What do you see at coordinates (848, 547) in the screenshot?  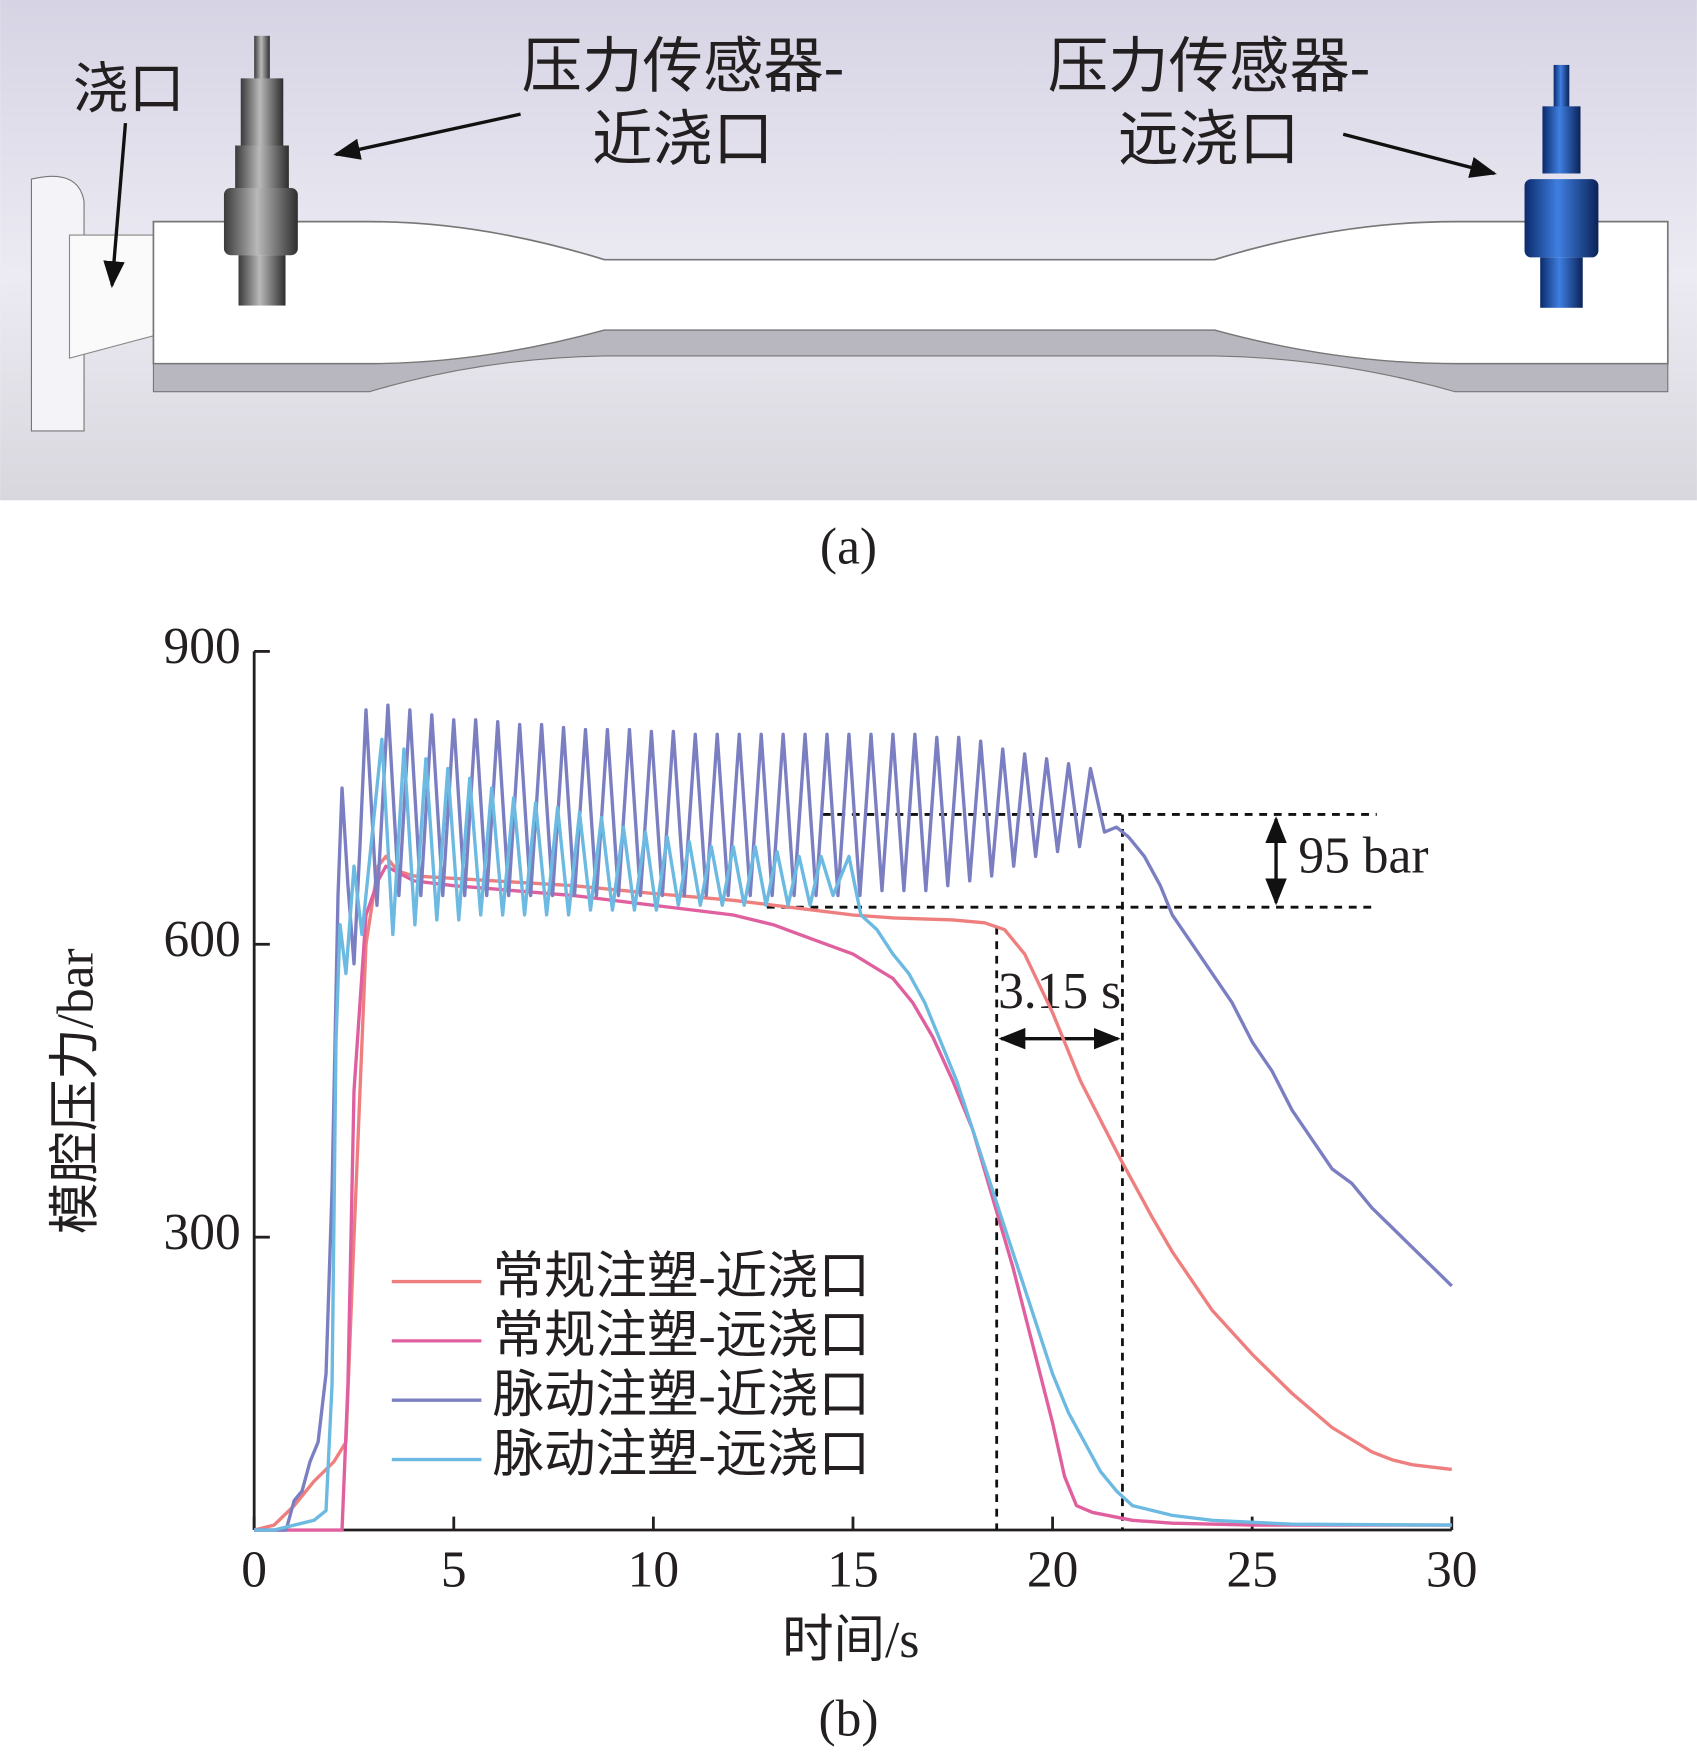 I see `caption: (a)` at bounding box center [848, 547].